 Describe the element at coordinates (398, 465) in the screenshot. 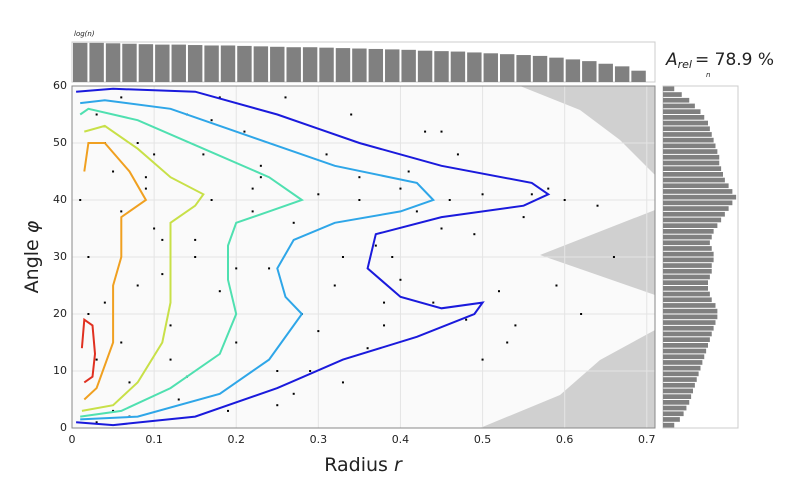

I see `x-label-symbol: r` at that location.